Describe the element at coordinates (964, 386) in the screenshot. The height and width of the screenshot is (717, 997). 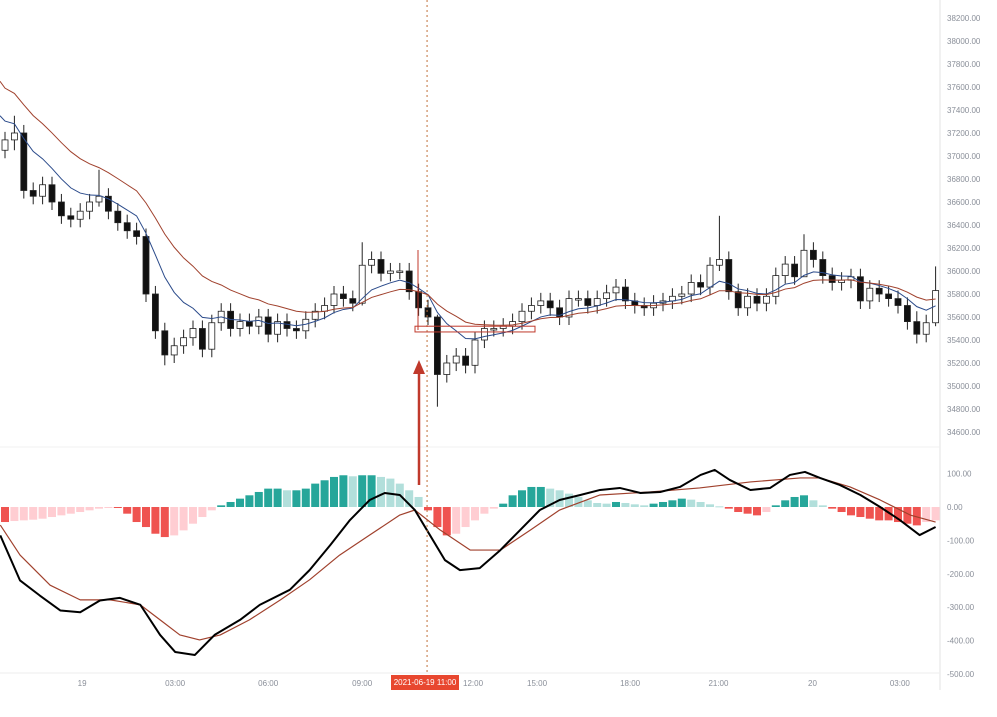
I see `price-tick-label: 35000.00` at that location.